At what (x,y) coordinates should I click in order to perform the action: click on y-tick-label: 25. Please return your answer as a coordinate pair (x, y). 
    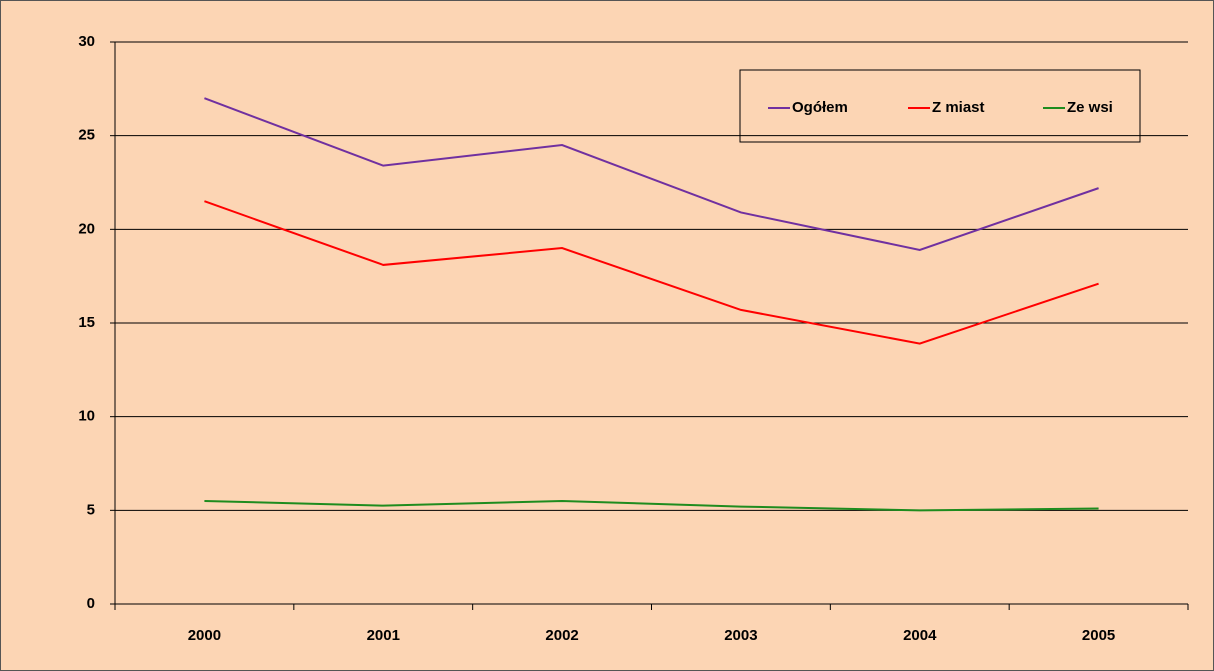
    Looking at the image, I should click on (86, 135).